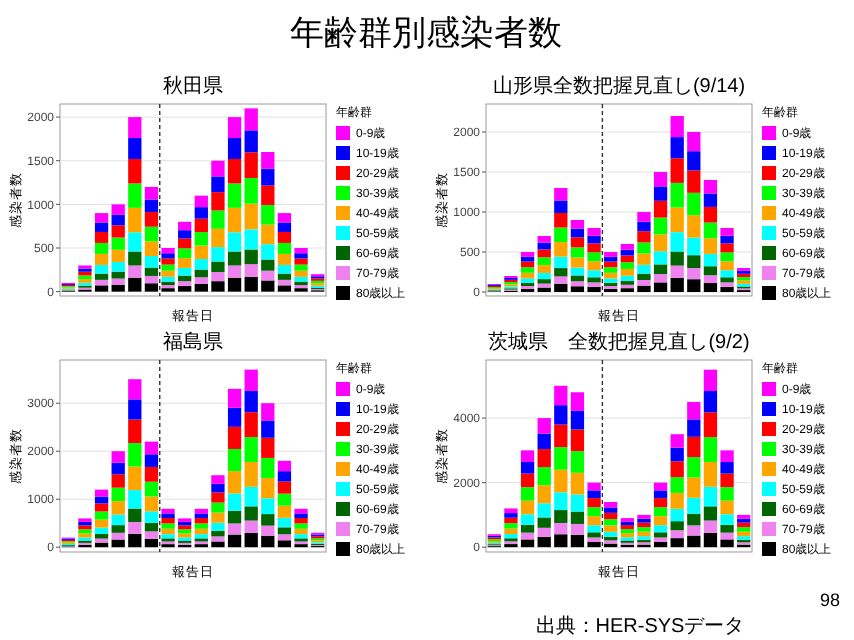 The width and height of the screenshot is (854, 640). I want to click on source-note: 出典：HER-SYSデータ, so click(640, 626).